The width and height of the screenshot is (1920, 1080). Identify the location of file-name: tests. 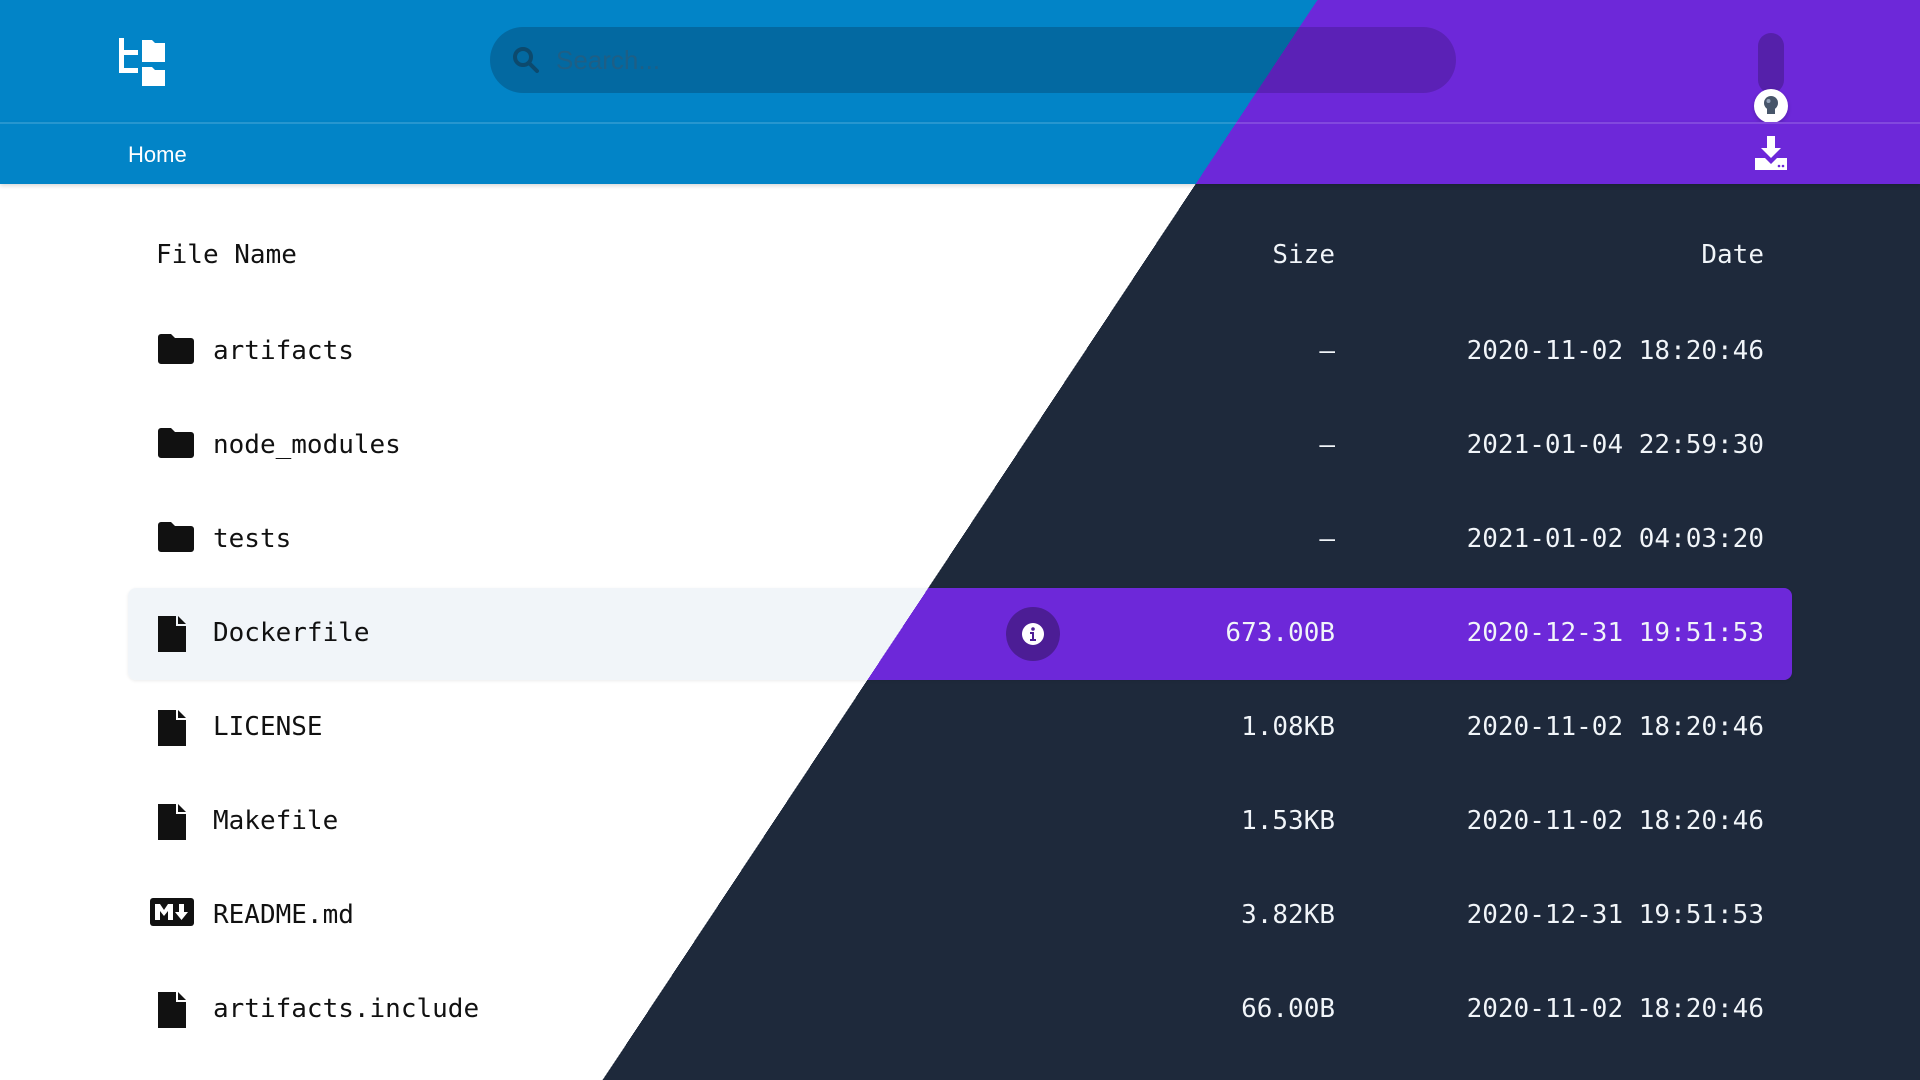
(252, 539).